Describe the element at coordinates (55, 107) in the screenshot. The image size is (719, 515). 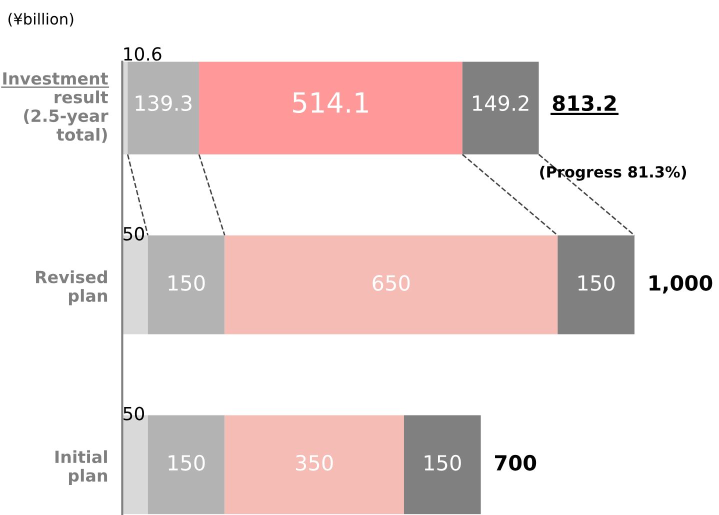
I see `y-tick-label: Investment result (2.5-year total)` at that location.